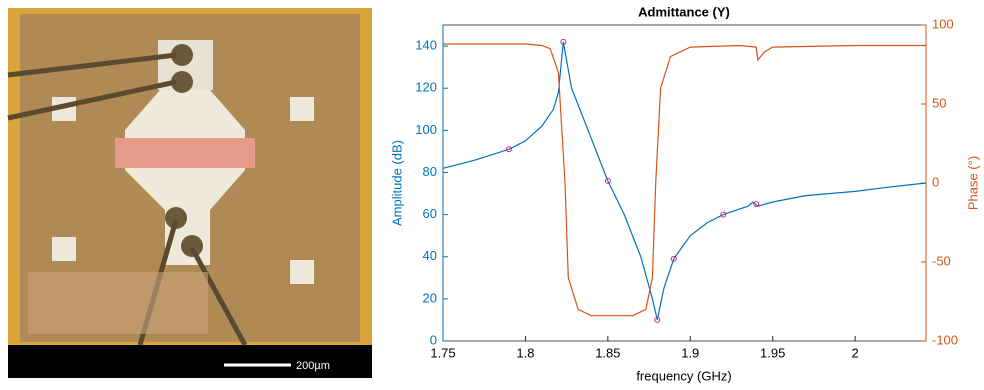 The height and width of the screenshot is (390, 984). What do you see at coordinates (430, 255) in the screenshot?
I see `y-tick-label: 40` at bounding box center [430, 255].